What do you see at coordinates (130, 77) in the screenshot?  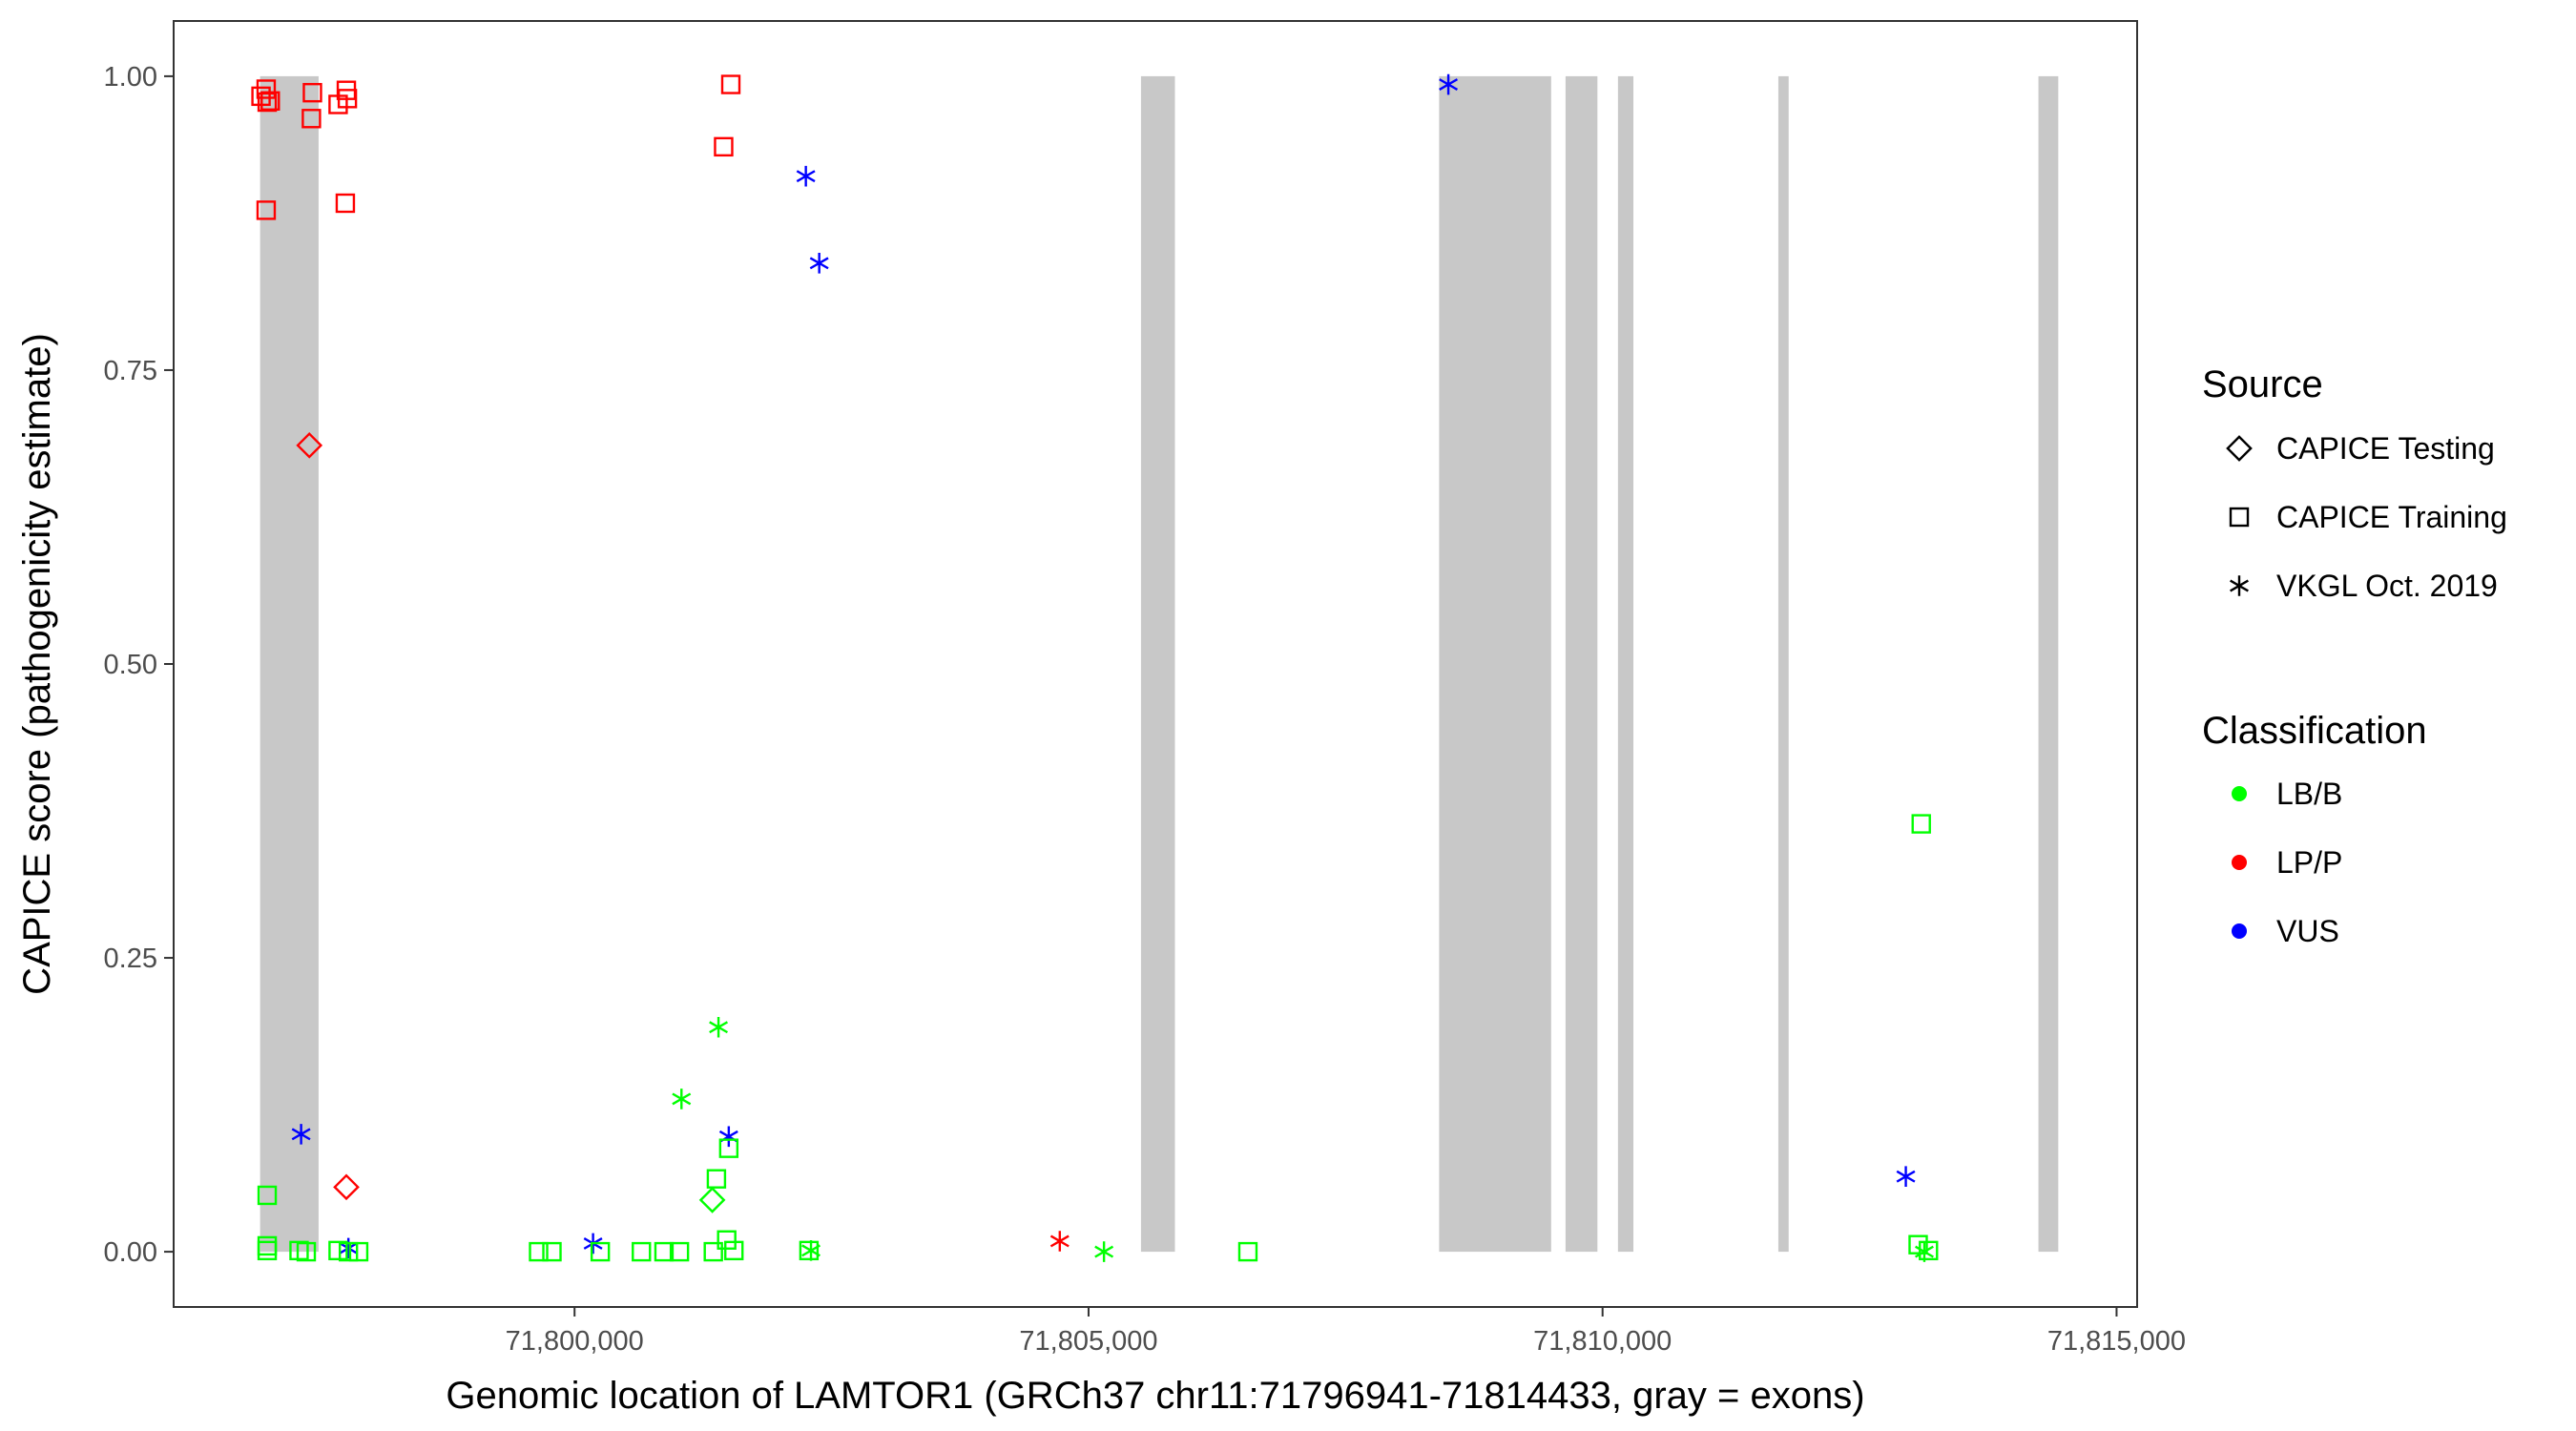 I see `y-tick-label: 1.00` at bounding box center [130, 77].